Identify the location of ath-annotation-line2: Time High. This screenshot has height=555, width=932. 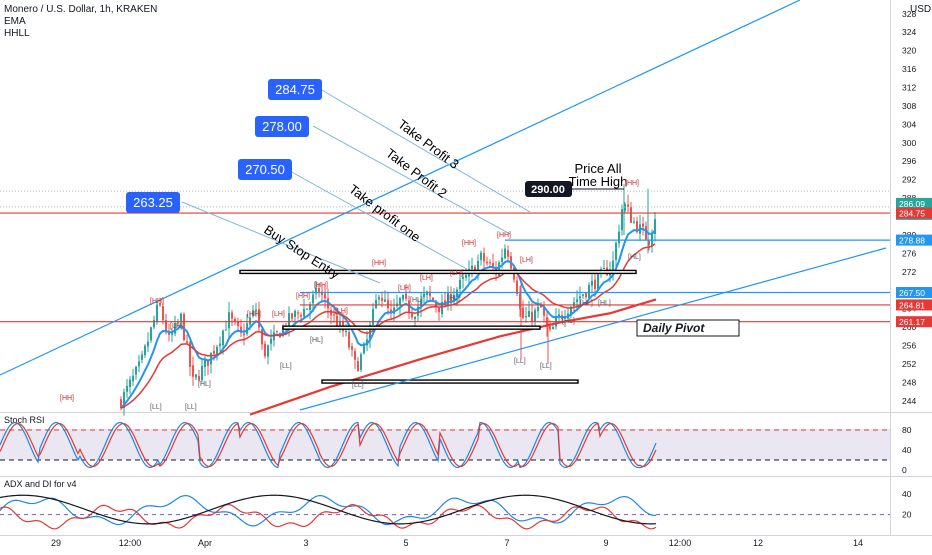
(598, 181).